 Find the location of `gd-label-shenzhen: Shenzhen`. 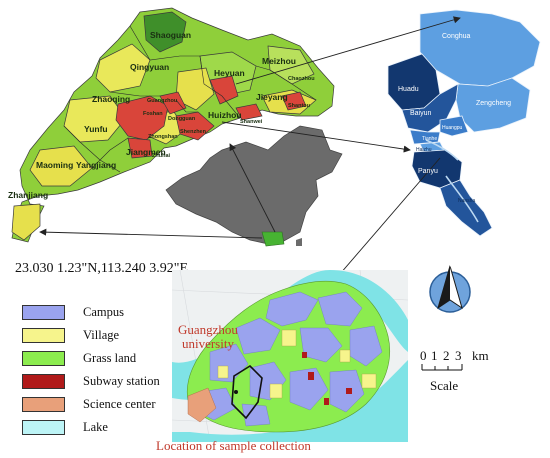

gd-label-shenzhen: Shenzhen is located at coordinates (193, 132).